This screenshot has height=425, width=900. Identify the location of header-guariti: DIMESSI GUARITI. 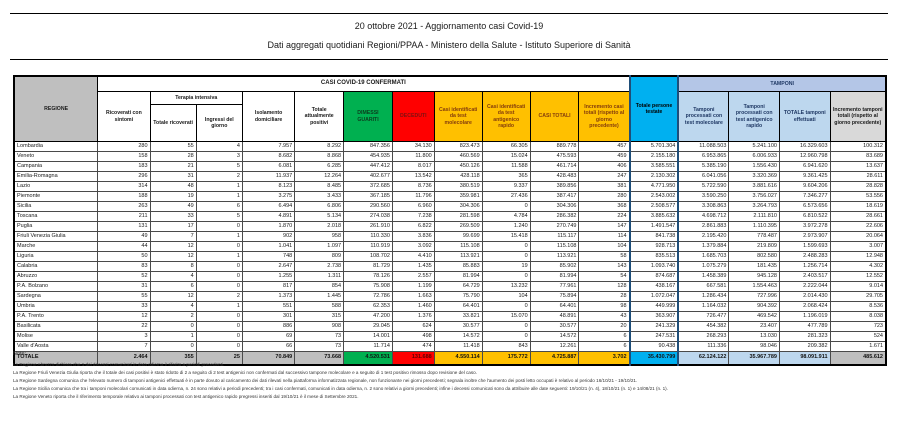
(368, 116).